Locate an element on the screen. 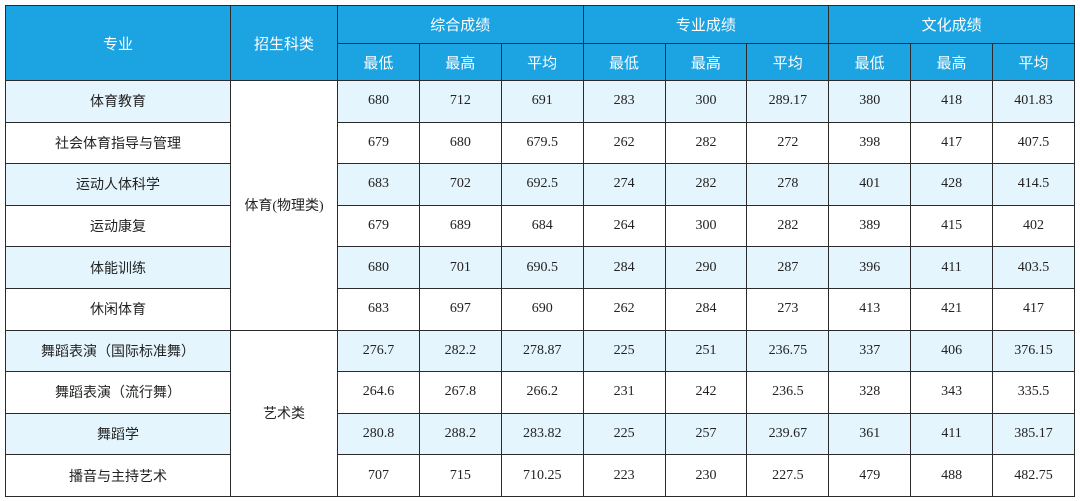 The width and height of the screenshot is (1080, 501). score-cell: 396 is located at coordinates (870, 267).